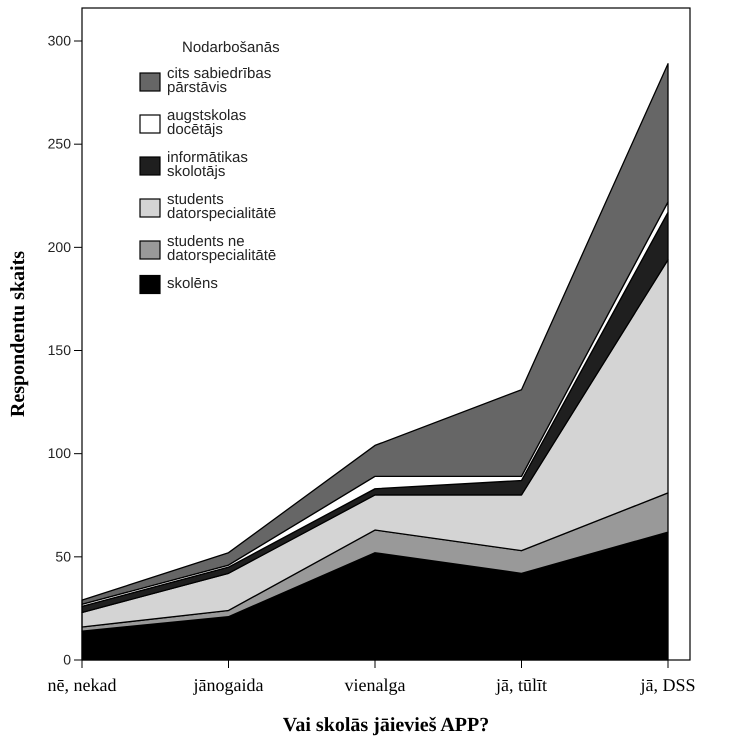  What do you see at coordinates (219, 80) in the screenshot?
I see `legend-label: cits sabiedrības pārstāvis` at bounding box center [219, 80].